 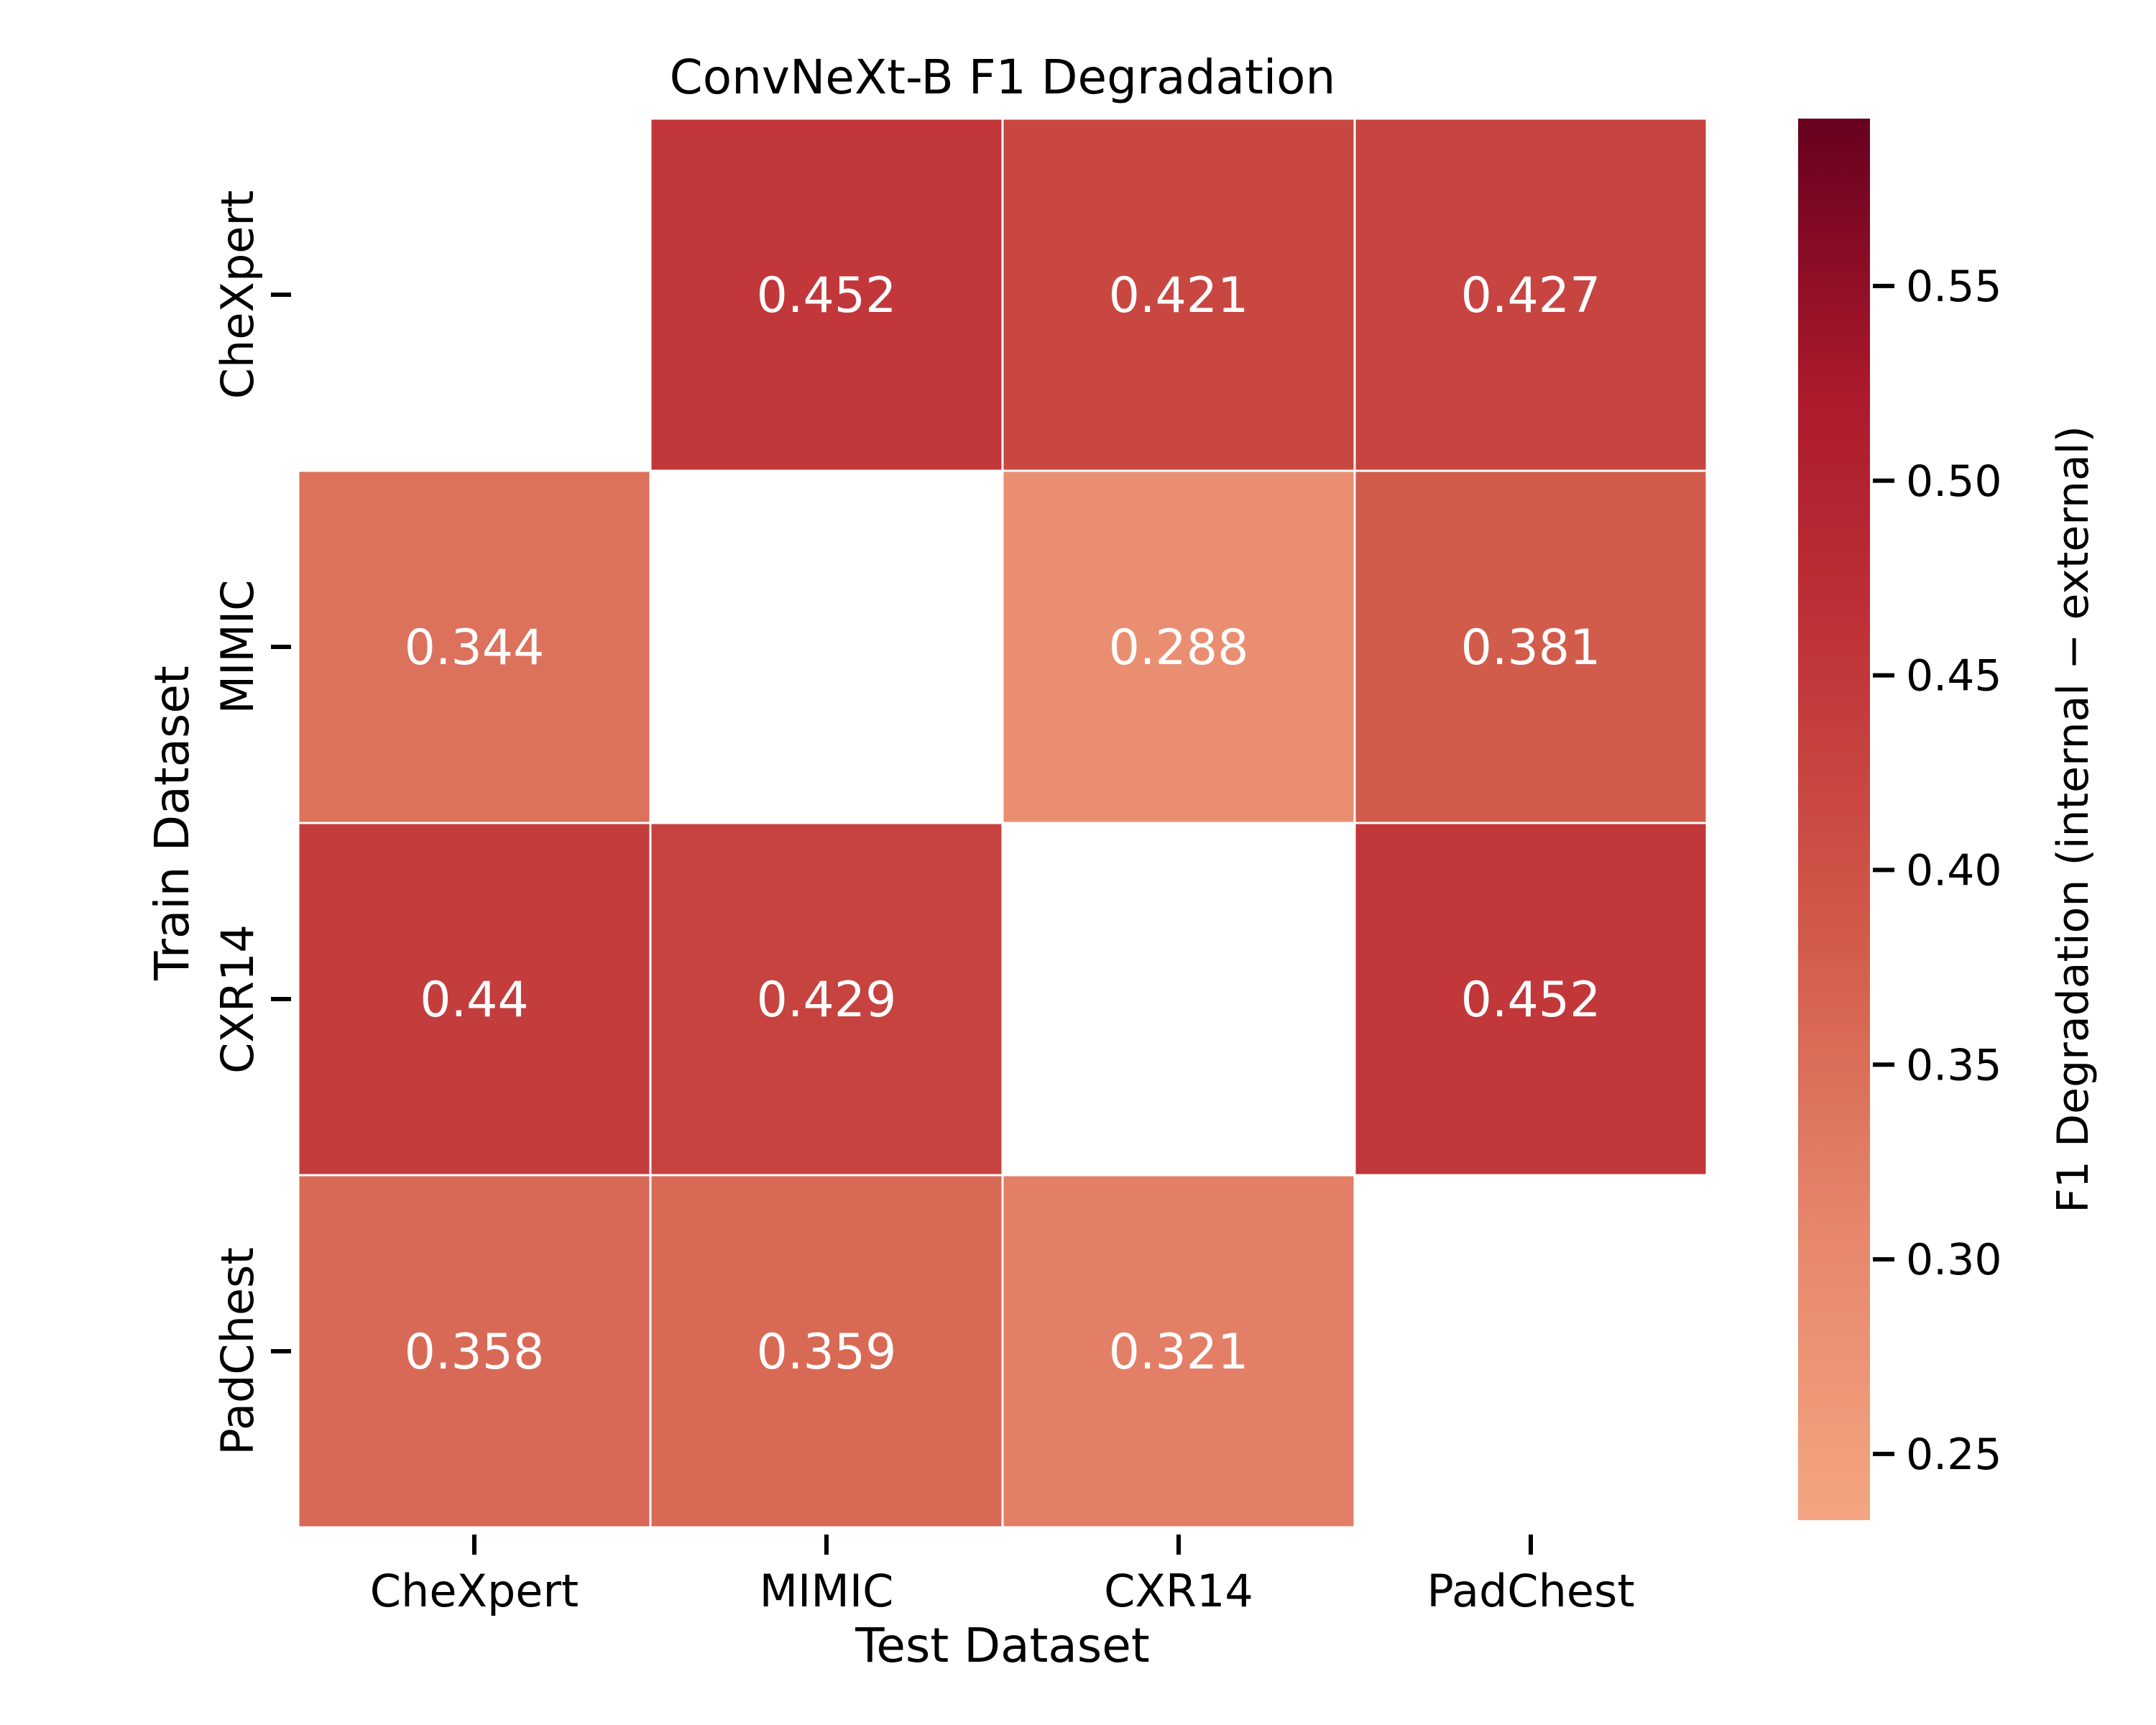 I want to click on colorbar-tick-label: 0.40, so click(x=1954, y=870).